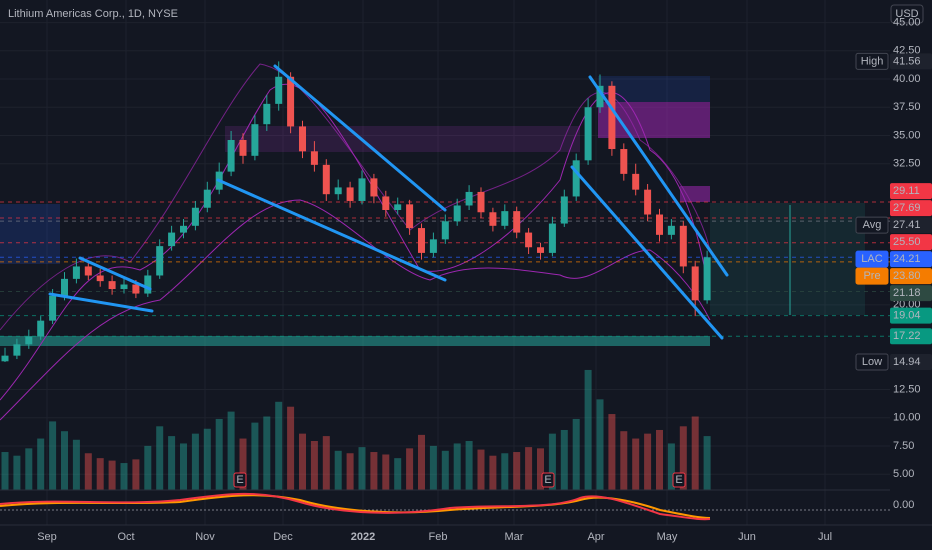  Describe the element at coordinates (907, 14) in the screenshot. I see `currency-box` at that location.